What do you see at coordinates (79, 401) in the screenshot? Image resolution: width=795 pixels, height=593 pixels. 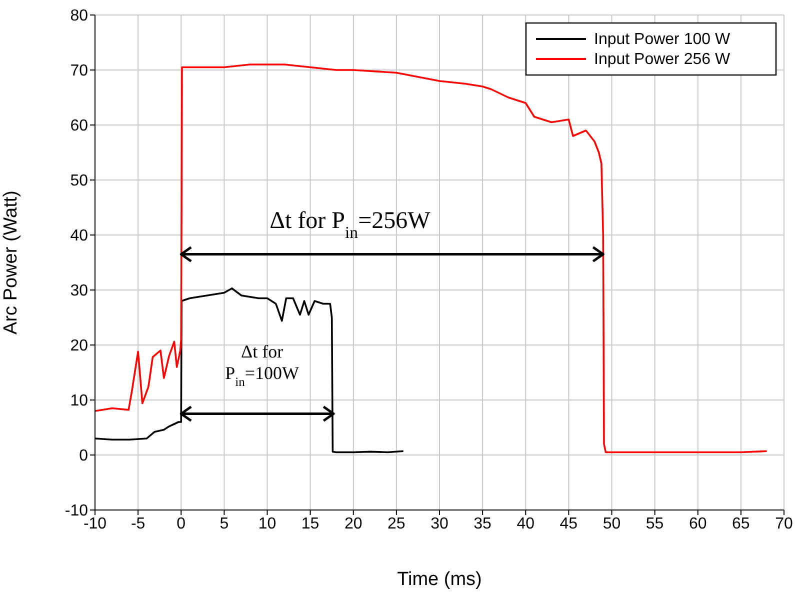 I see `y-tick-label: 10` at bounding box center [79, 401].